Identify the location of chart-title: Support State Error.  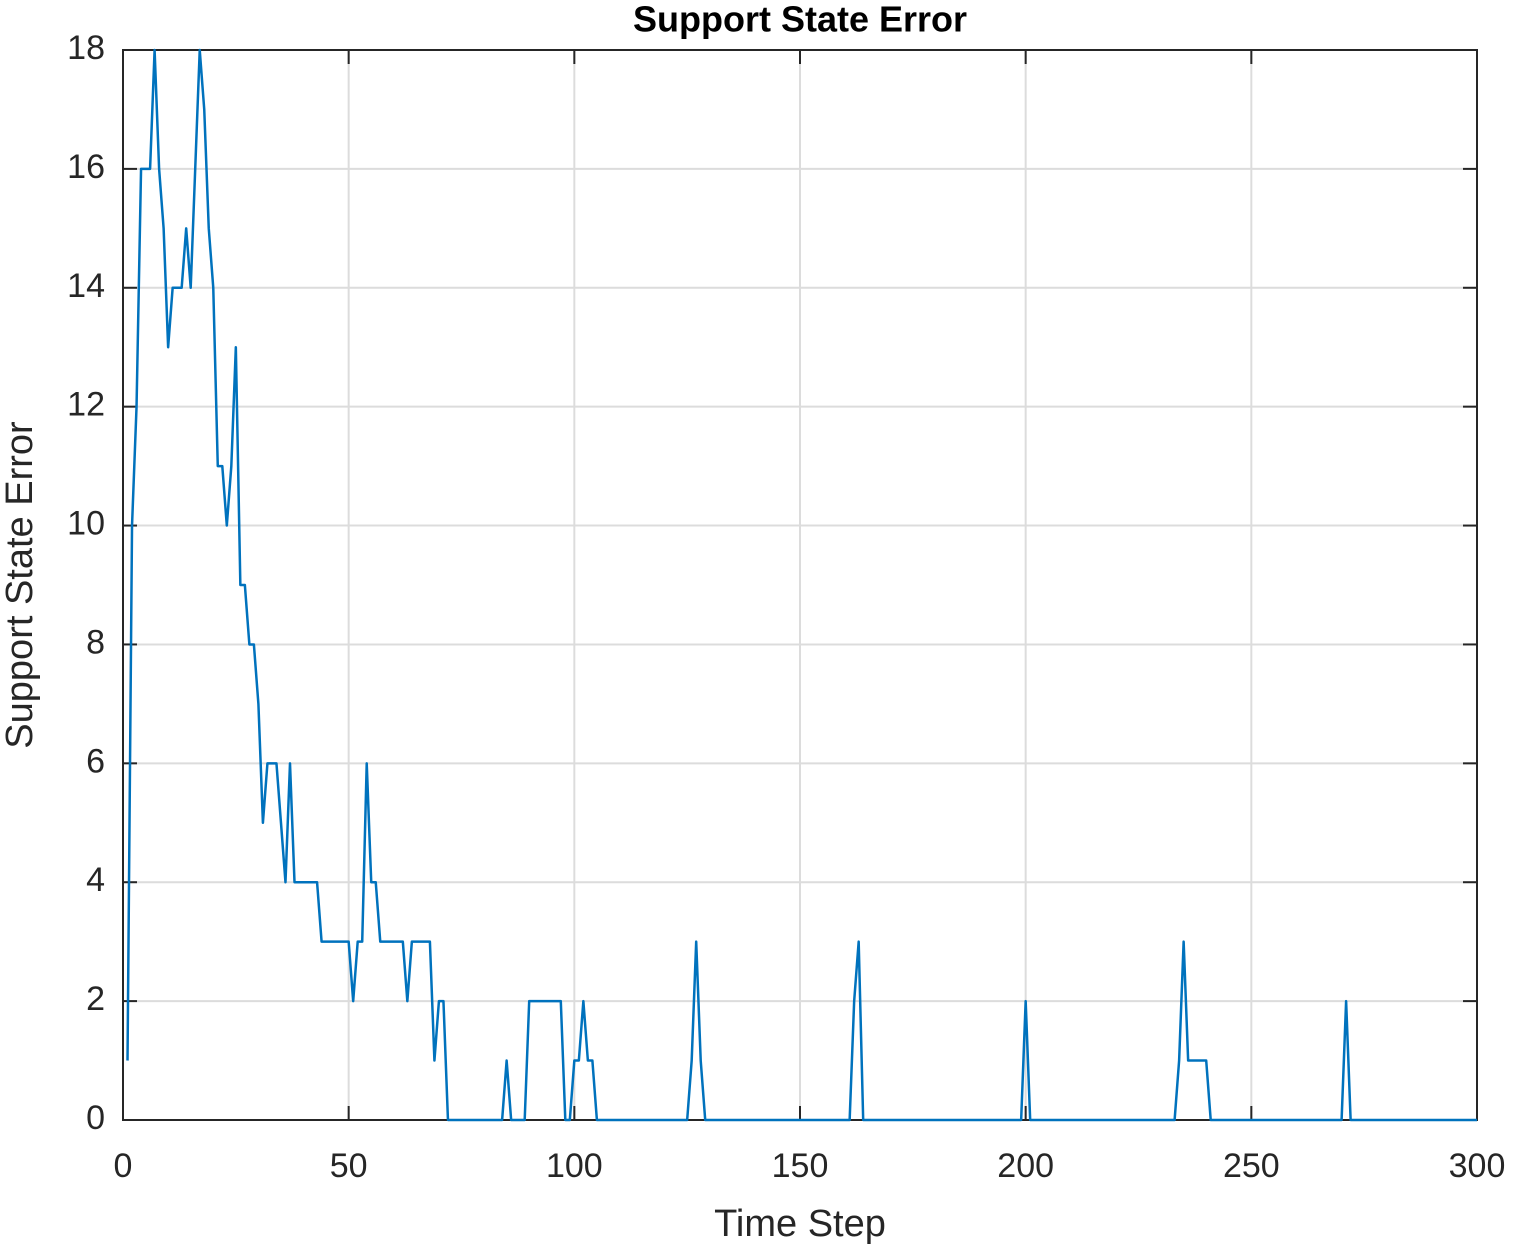
(800, 20).